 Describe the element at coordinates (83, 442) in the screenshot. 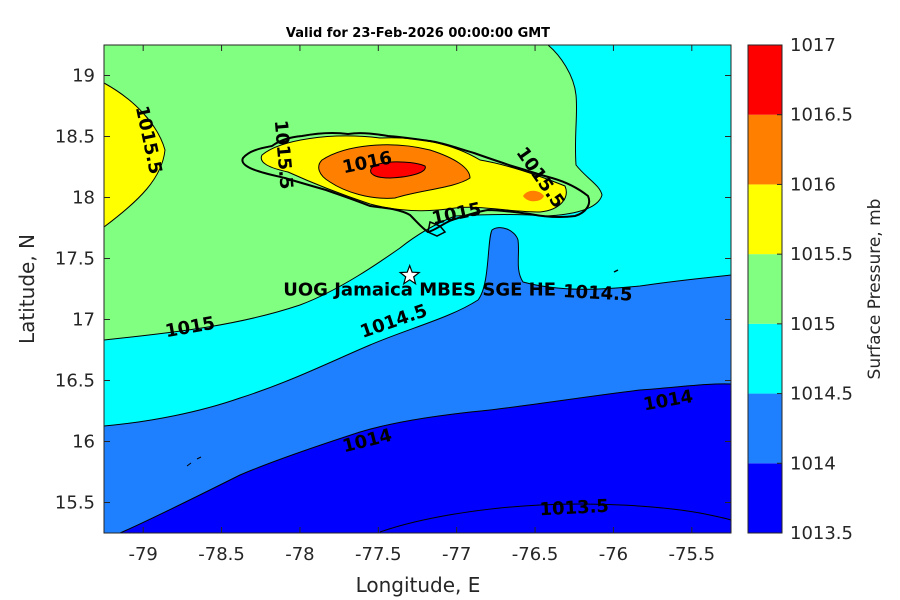

I see `y-tick-label: 16` at that location.